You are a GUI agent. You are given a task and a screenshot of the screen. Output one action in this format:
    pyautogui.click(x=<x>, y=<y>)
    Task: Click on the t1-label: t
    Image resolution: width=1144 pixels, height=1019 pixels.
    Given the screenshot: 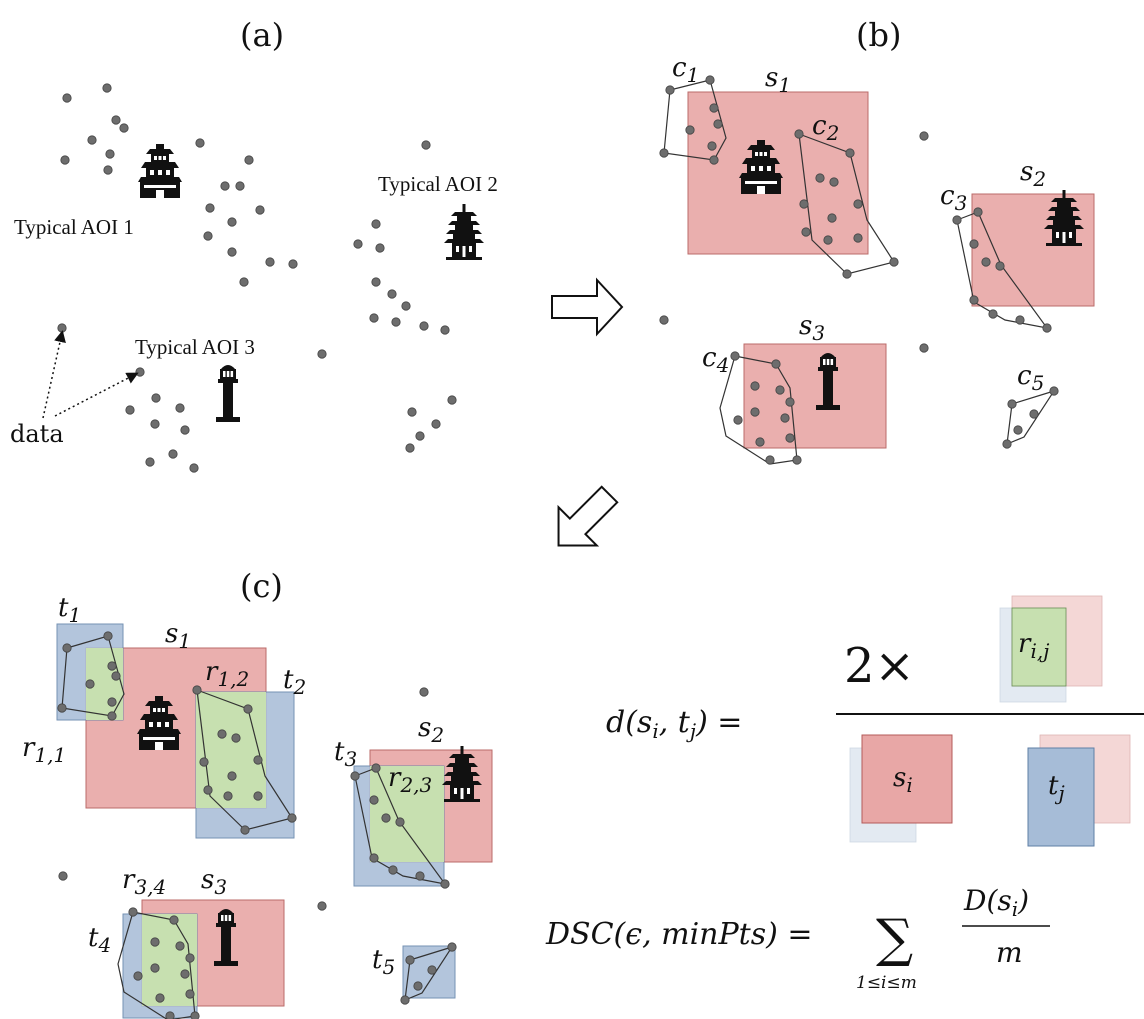 What is the action you would take?
    pyautogui.click(x=63, y=608)
    